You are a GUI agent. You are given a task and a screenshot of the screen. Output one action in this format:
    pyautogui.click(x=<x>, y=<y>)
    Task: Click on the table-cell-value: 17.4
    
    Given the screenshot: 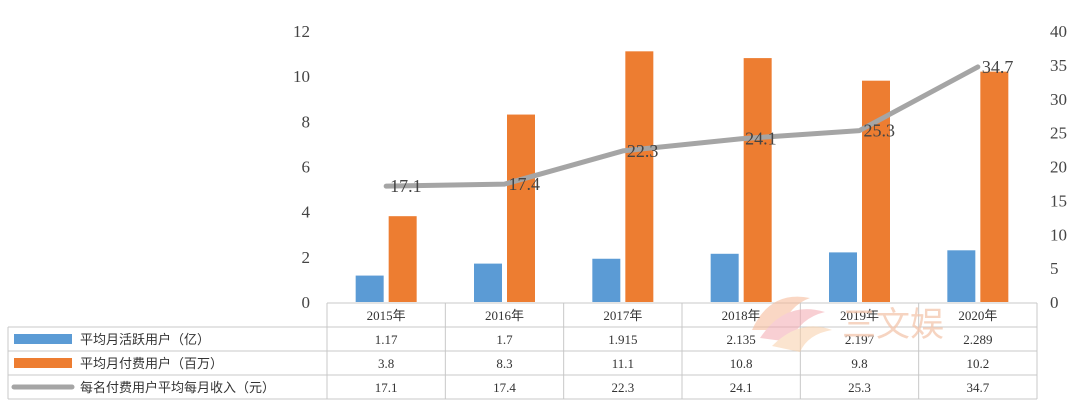 What is the action you would take?
    pyautogui.click(x=504, y=387)
    